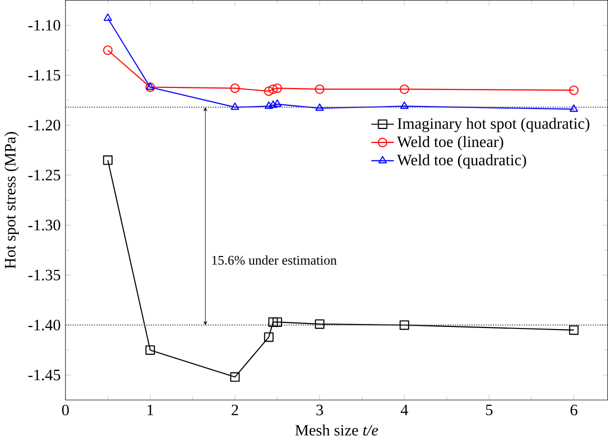 Image resolution: width=608 pixels, height=440 pixels. Describe the element at coordinates (11, 200) in the screenshot. I see `y-axis-title: Hot spot stress (MPa)` at that location.